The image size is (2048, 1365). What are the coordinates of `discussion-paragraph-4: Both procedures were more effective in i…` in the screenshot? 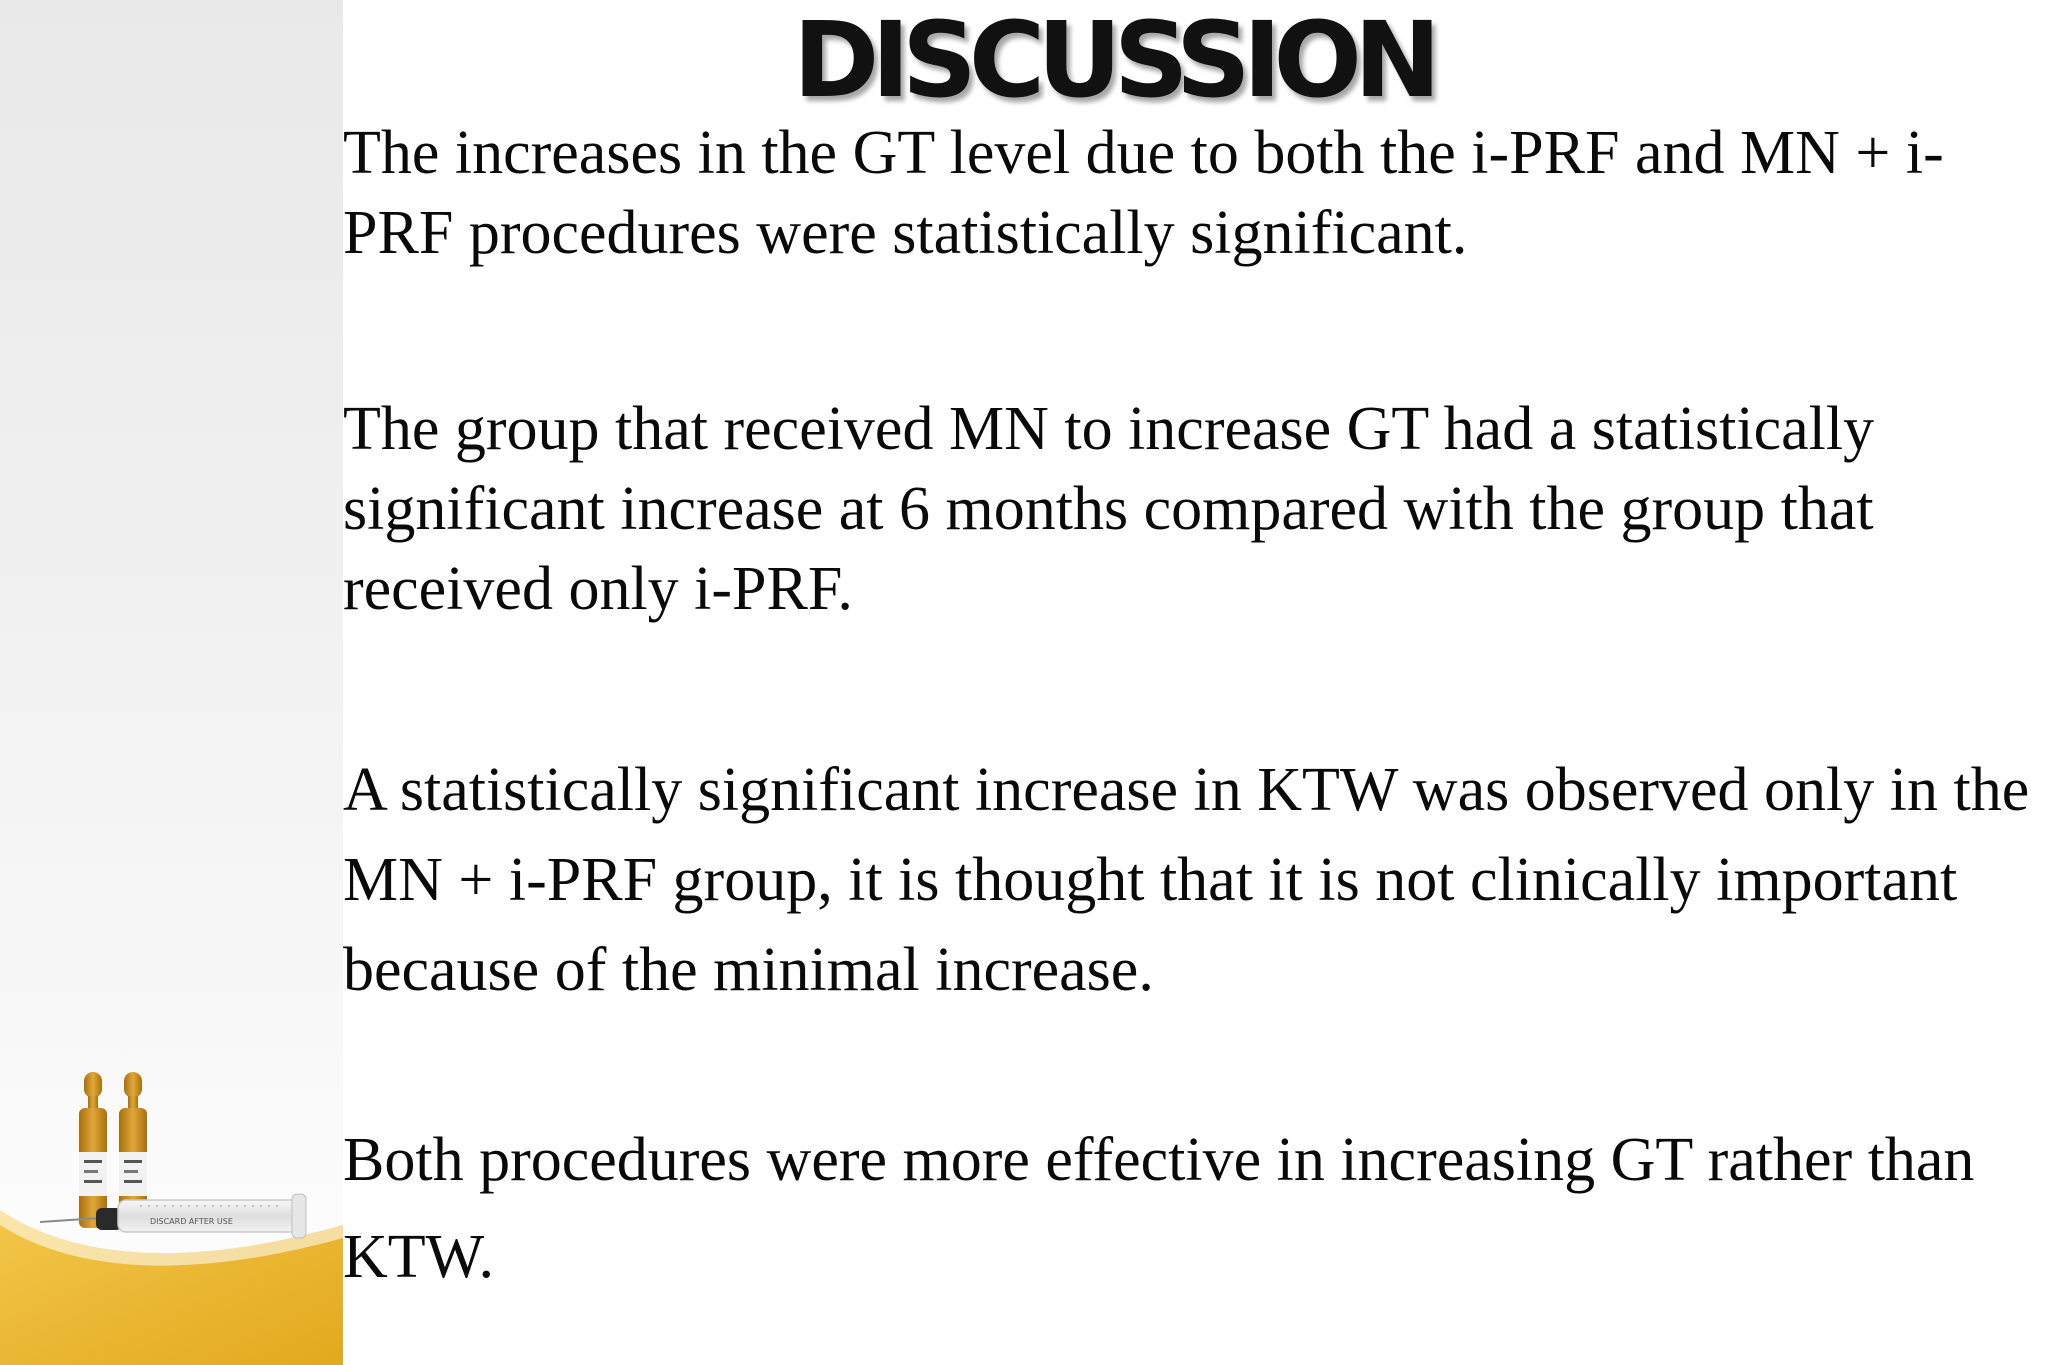 It's located at (1159, 1208).